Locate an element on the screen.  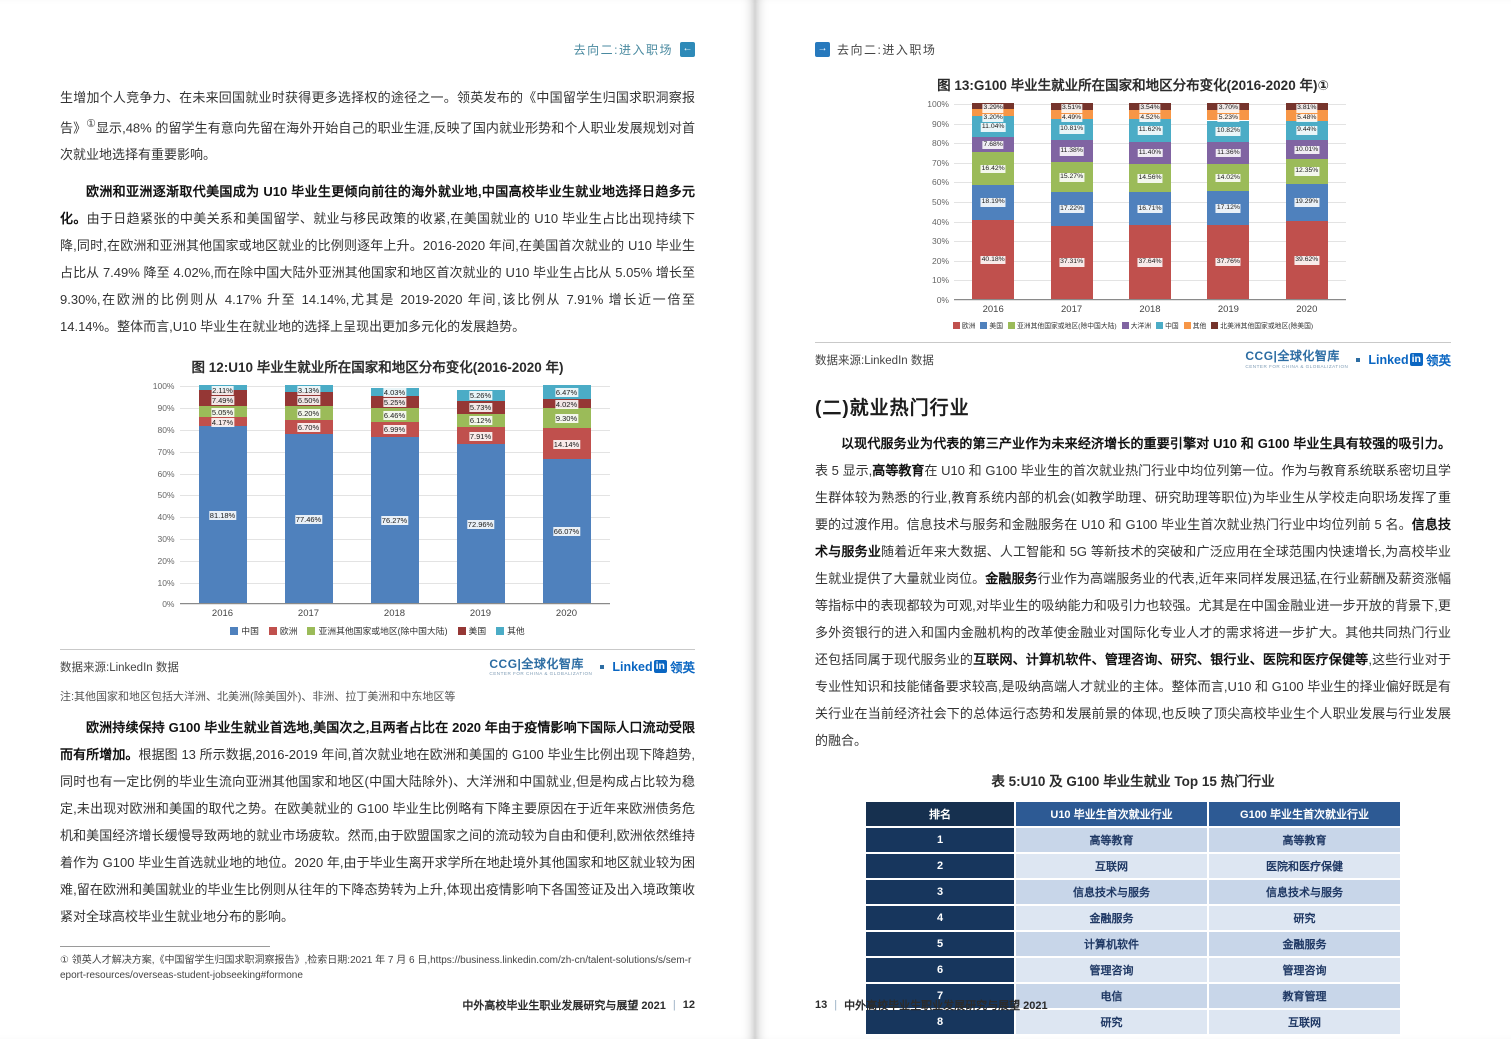
data-label: 3.81% is located at coordinates (1307, 108).